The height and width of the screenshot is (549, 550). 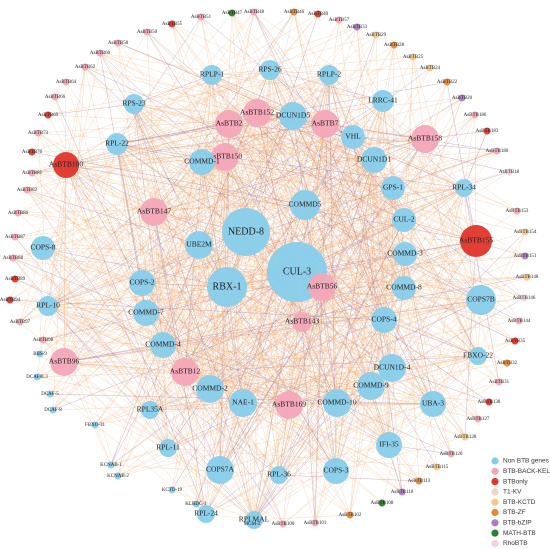 I want to click on node-label: AsBTB66, so click(x=55, y=97).